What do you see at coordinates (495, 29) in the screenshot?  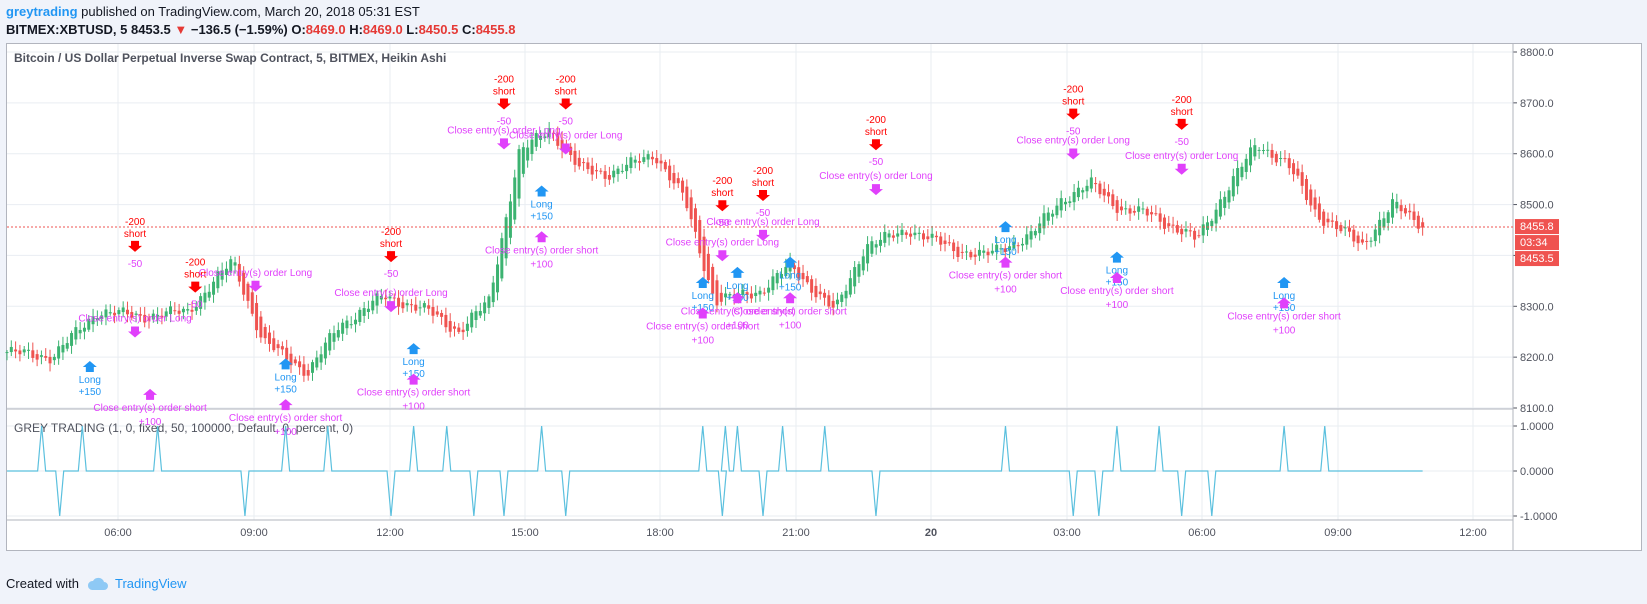 I see `close-value: 8455.8` at bounding box center [495, 29].